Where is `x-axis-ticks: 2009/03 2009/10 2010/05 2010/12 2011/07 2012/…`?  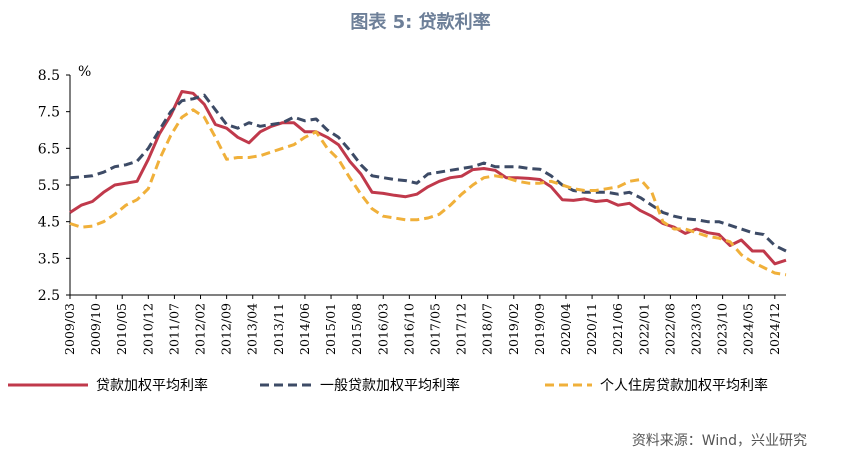 x-axis-ticks: 2009/03 2009/10 2010/05 2010/12 2011/07 2012/… is located at coordinates (422, 325).